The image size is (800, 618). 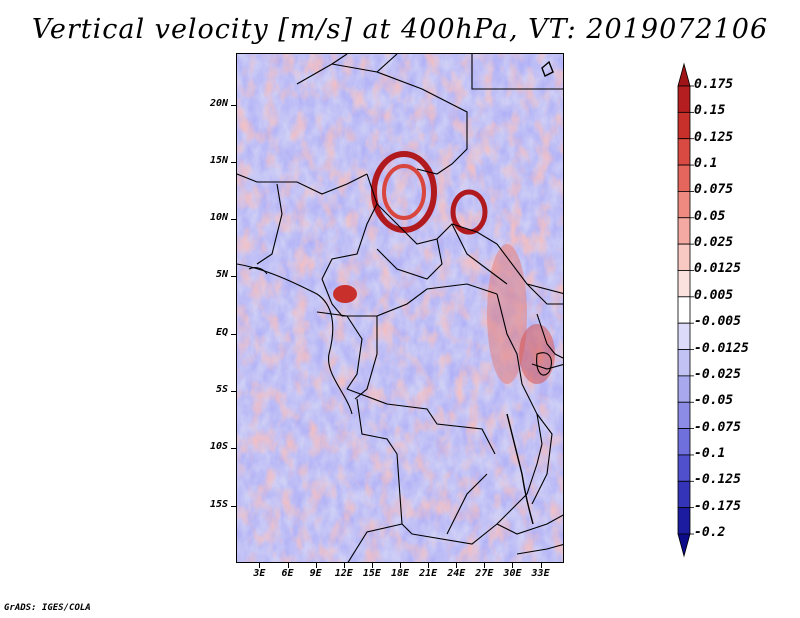 What do you see at coordinates (717, 506) in the screenshot?
I see `colorbar-label: -0.175` at bounding box center [717, 506].